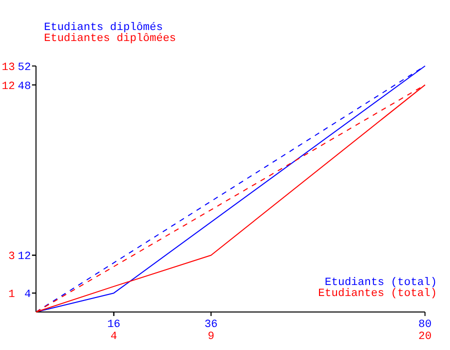 This screenshot has height=350, width=450. What do you see at coordinates (113, 325) in the screenshot?
I see `x-tick-label: 16` at bounding box center [113, 325].